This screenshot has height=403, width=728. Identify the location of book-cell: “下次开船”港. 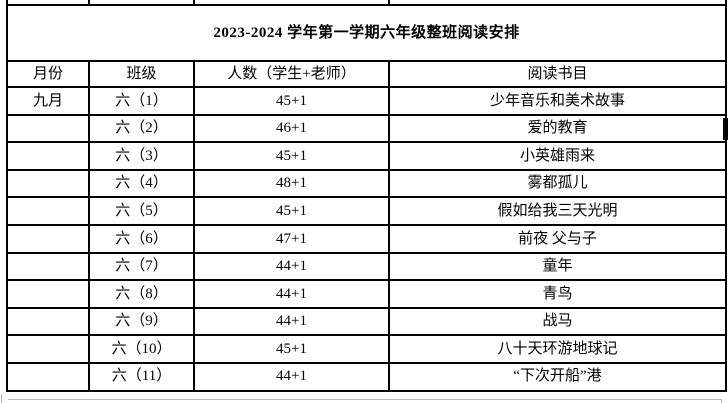
(557, 376).